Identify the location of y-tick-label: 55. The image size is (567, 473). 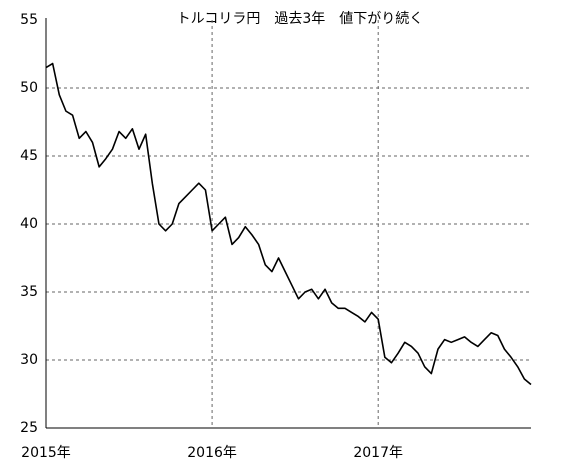
(29, 20).